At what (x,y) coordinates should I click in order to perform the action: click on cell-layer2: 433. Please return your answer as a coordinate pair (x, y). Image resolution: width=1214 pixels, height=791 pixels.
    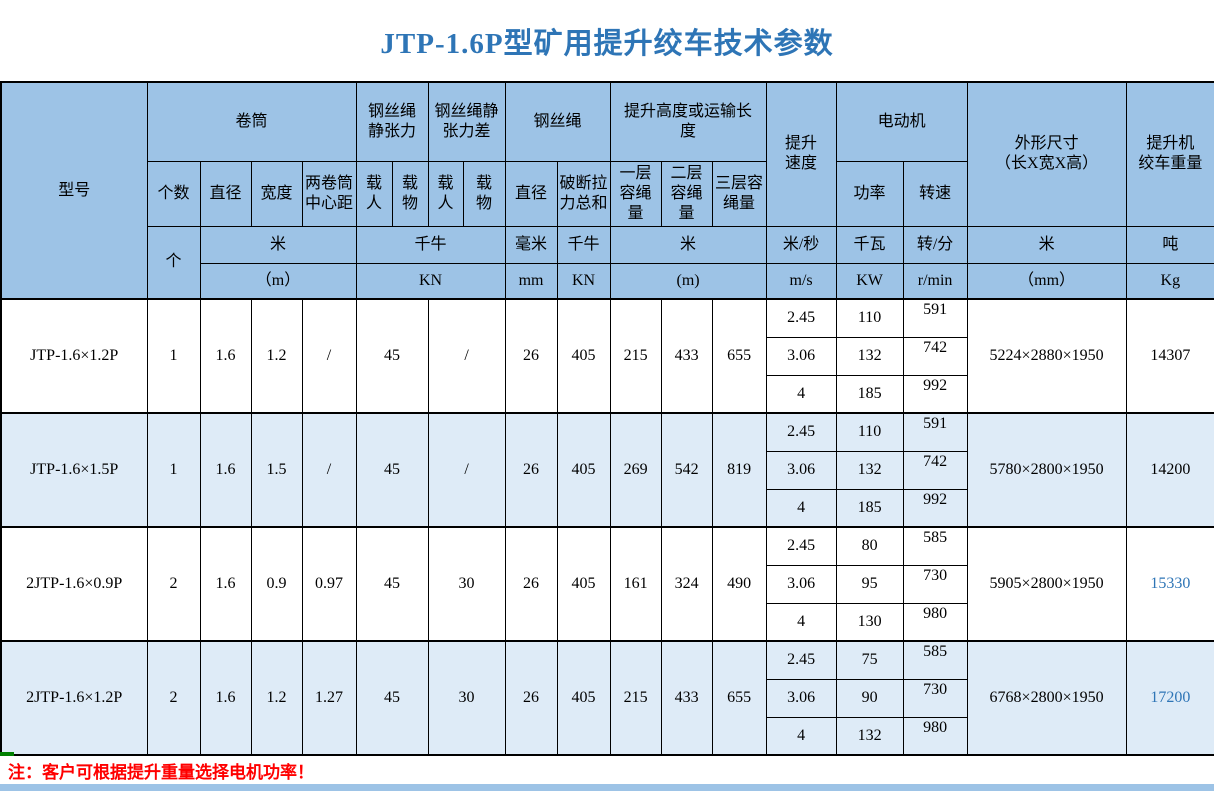
    Looking at the image, I should click on (686, 698).